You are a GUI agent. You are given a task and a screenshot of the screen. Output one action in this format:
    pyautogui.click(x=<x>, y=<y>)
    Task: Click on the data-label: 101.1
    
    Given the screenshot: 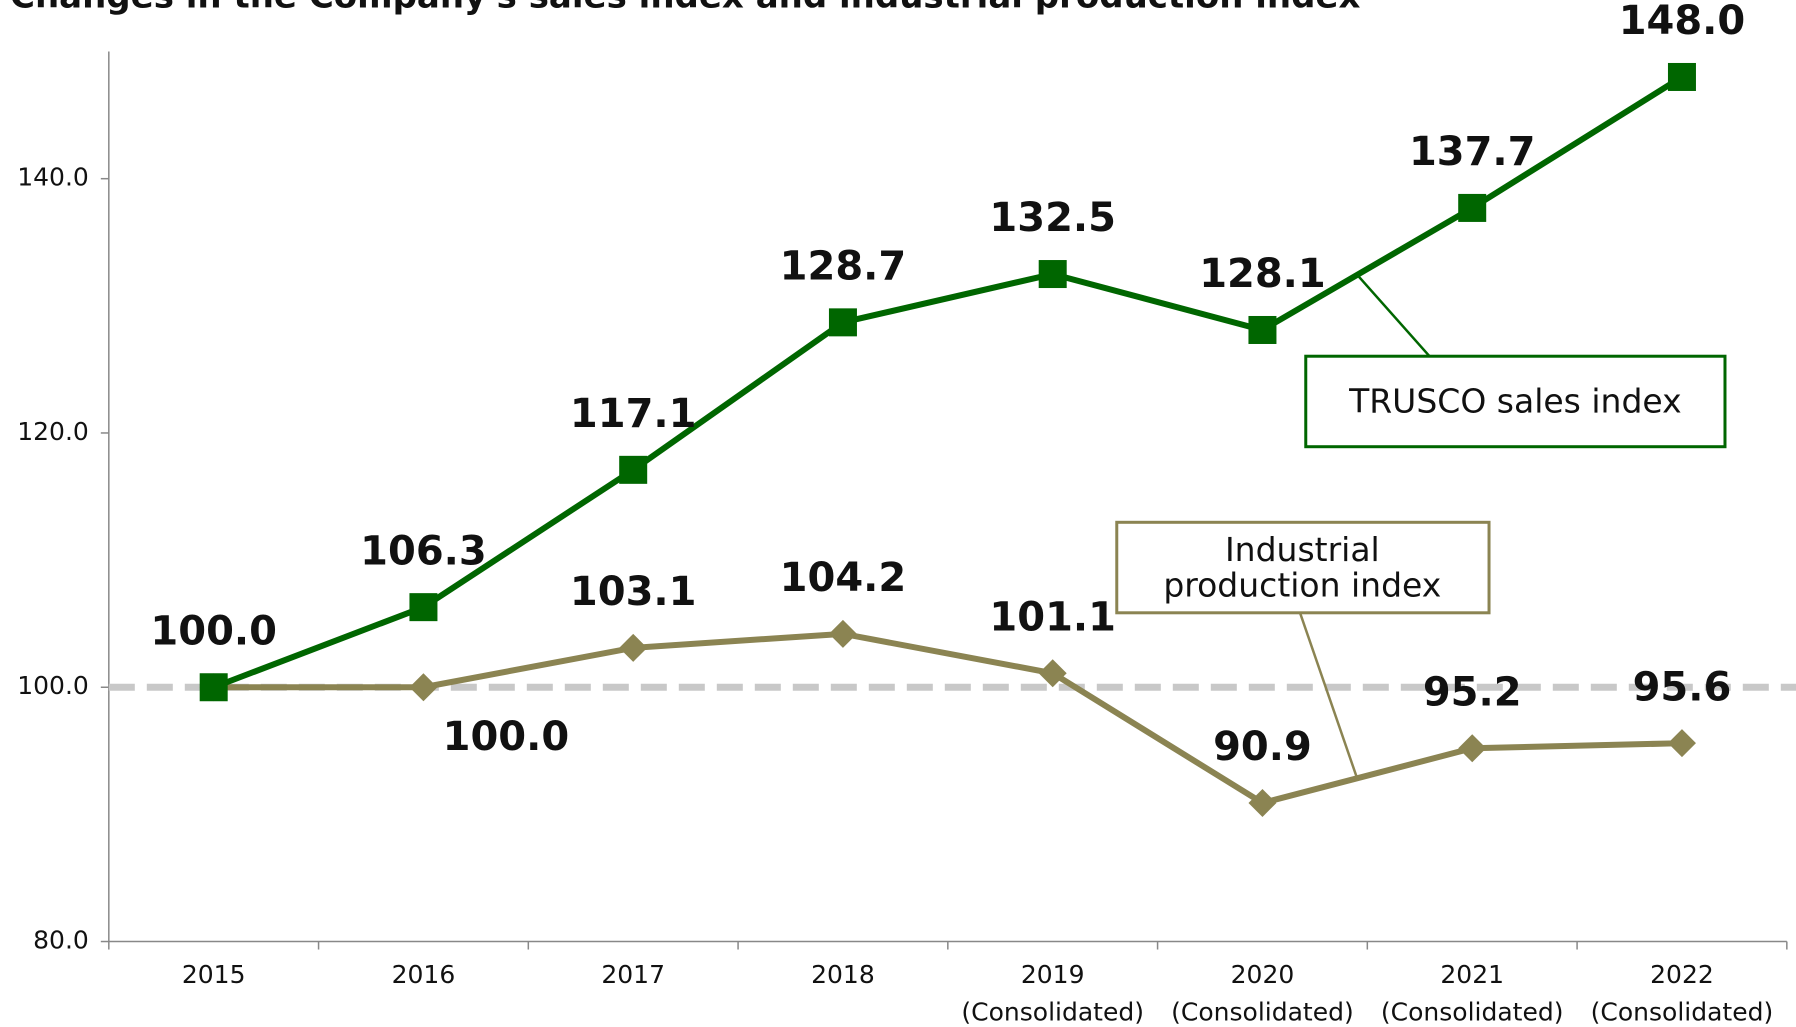 What is the action you would take?
    pyautogui.click(x=1052, y=617)
    